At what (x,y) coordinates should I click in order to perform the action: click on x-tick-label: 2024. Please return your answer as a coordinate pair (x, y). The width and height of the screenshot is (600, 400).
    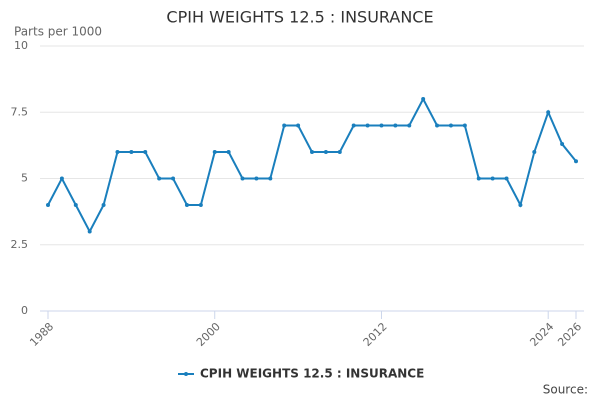
    Looking at the image, I should click on (541, 334).